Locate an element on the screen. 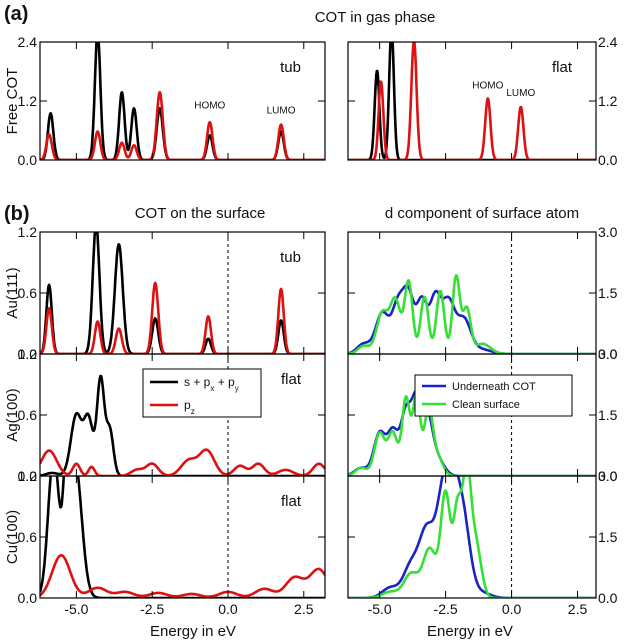  panel-a-left: 0.0 1.2 2.4 Free COT tub HOMO LUMO is located at coordinates (165, 101).